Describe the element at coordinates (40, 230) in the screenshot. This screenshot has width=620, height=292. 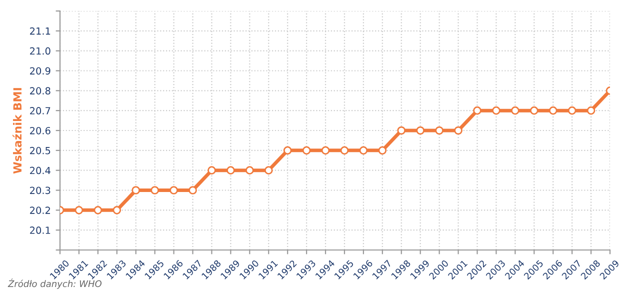
I see `y-tick-label: 20.1` at that location.